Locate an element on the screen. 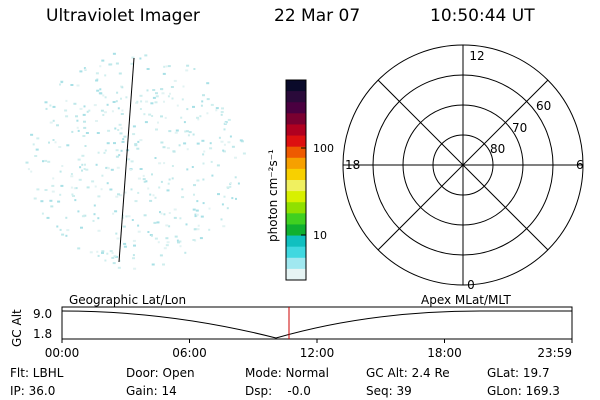 The height and width of the screenshot is (400, 600). orbit-altitude-curve is located at coordinates (316, 324).